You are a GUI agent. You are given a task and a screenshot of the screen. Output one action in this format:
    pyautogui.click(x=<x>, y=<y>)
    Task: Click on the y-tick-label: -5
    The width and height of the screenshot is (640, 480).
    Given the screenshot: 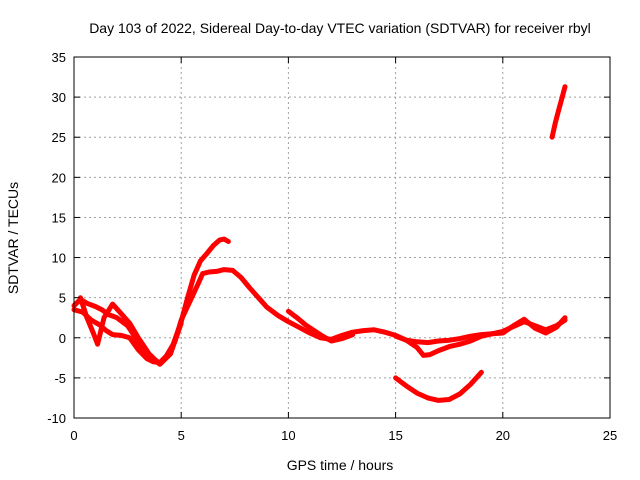 What is the action you would take?
    pyautogui.click(x=60, y=378)
    